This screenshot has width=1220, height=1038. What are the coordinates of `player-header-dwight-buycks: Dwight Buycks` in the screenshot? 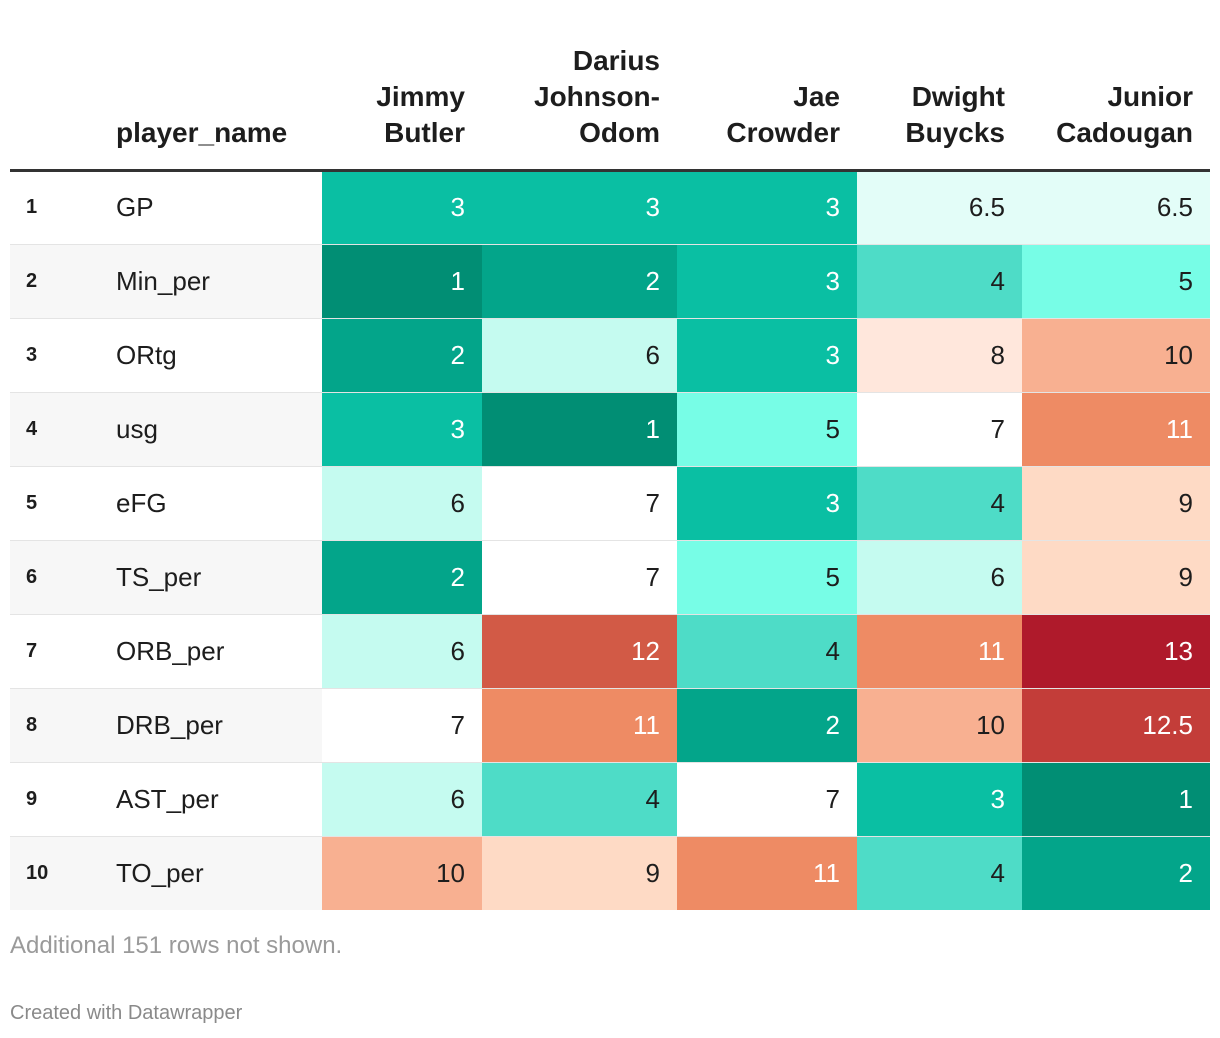 It's located at (939, 86).